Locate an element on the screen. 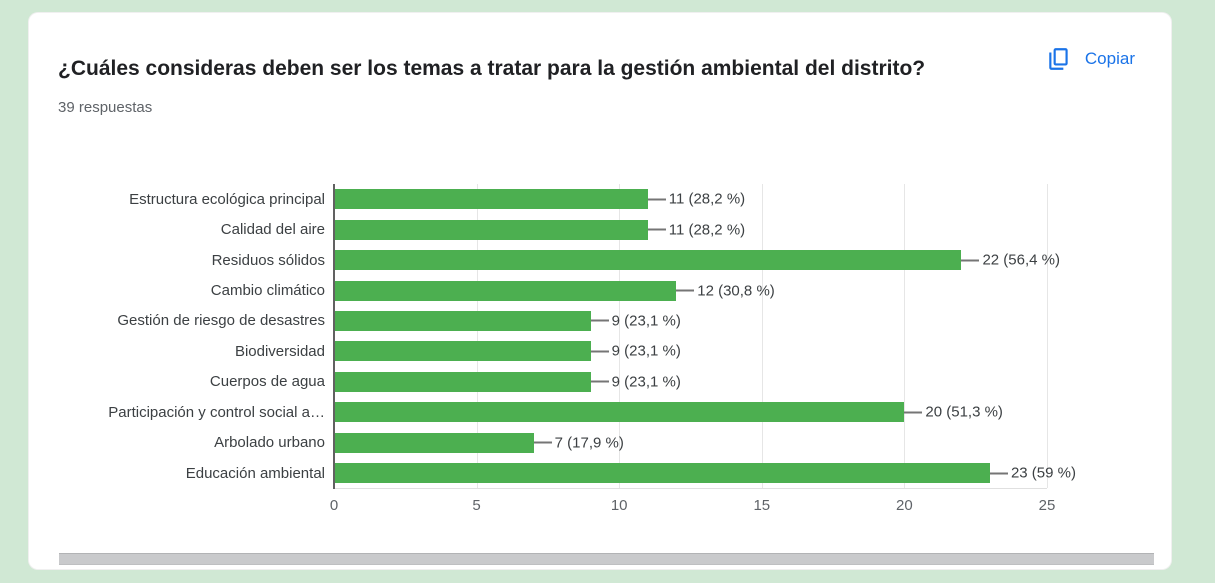 This screenshot has height=583, width=1215. category-label: Educación ambiental is located at coordinates (255, 473).